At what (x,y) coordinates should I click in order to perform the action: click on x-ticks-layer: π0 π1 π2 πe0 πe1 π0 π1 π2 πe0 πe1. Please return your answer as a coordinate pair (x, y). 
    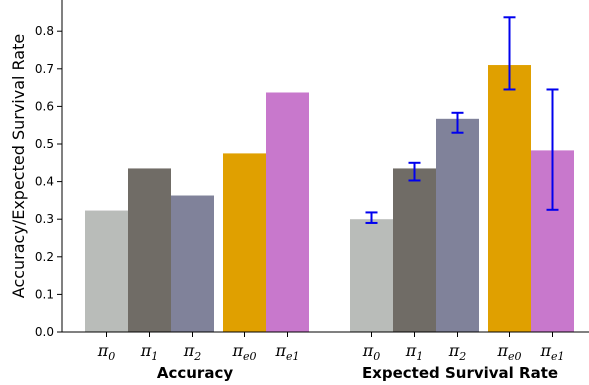
    Looking at the image, I should click on (331, 347).